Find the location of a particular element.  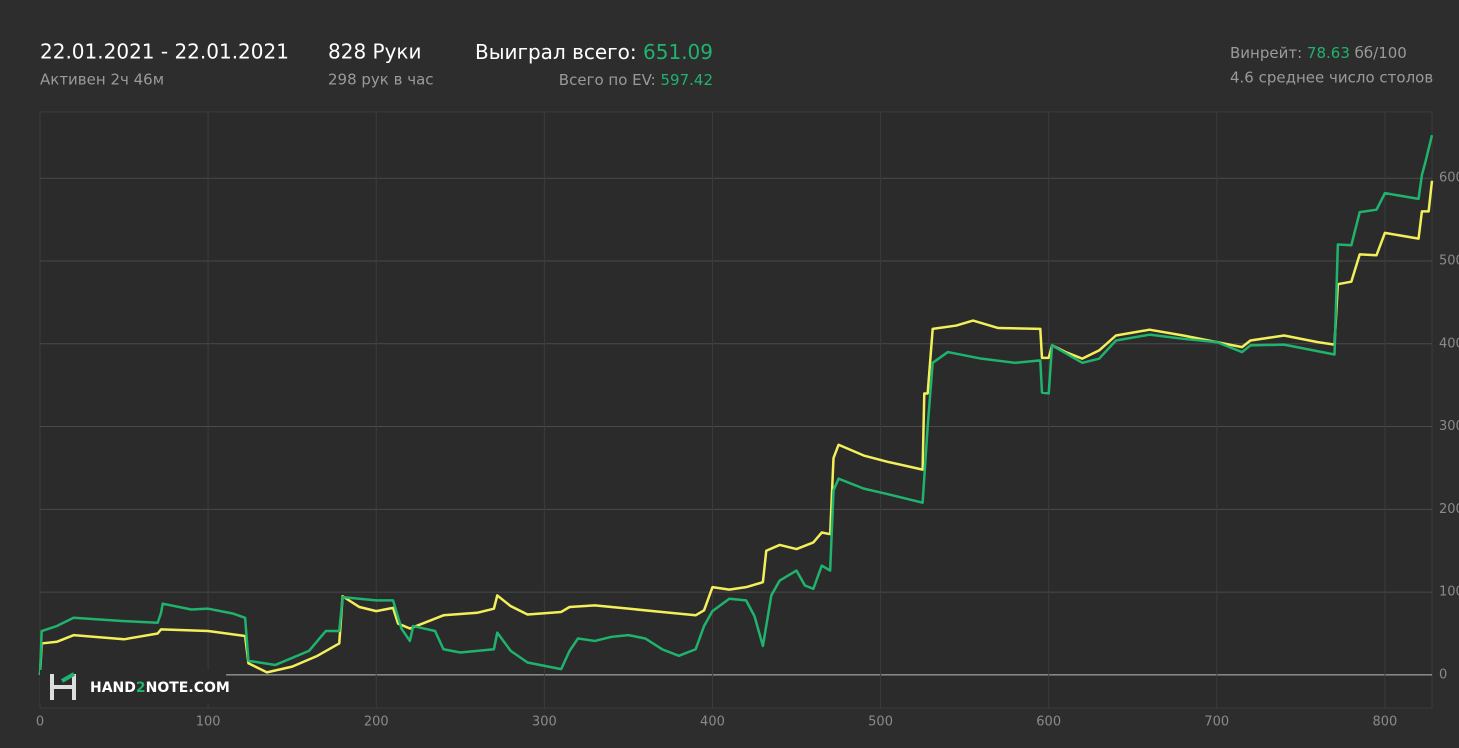

x-tick-label: 600 is located at coordinates (1048, 722).